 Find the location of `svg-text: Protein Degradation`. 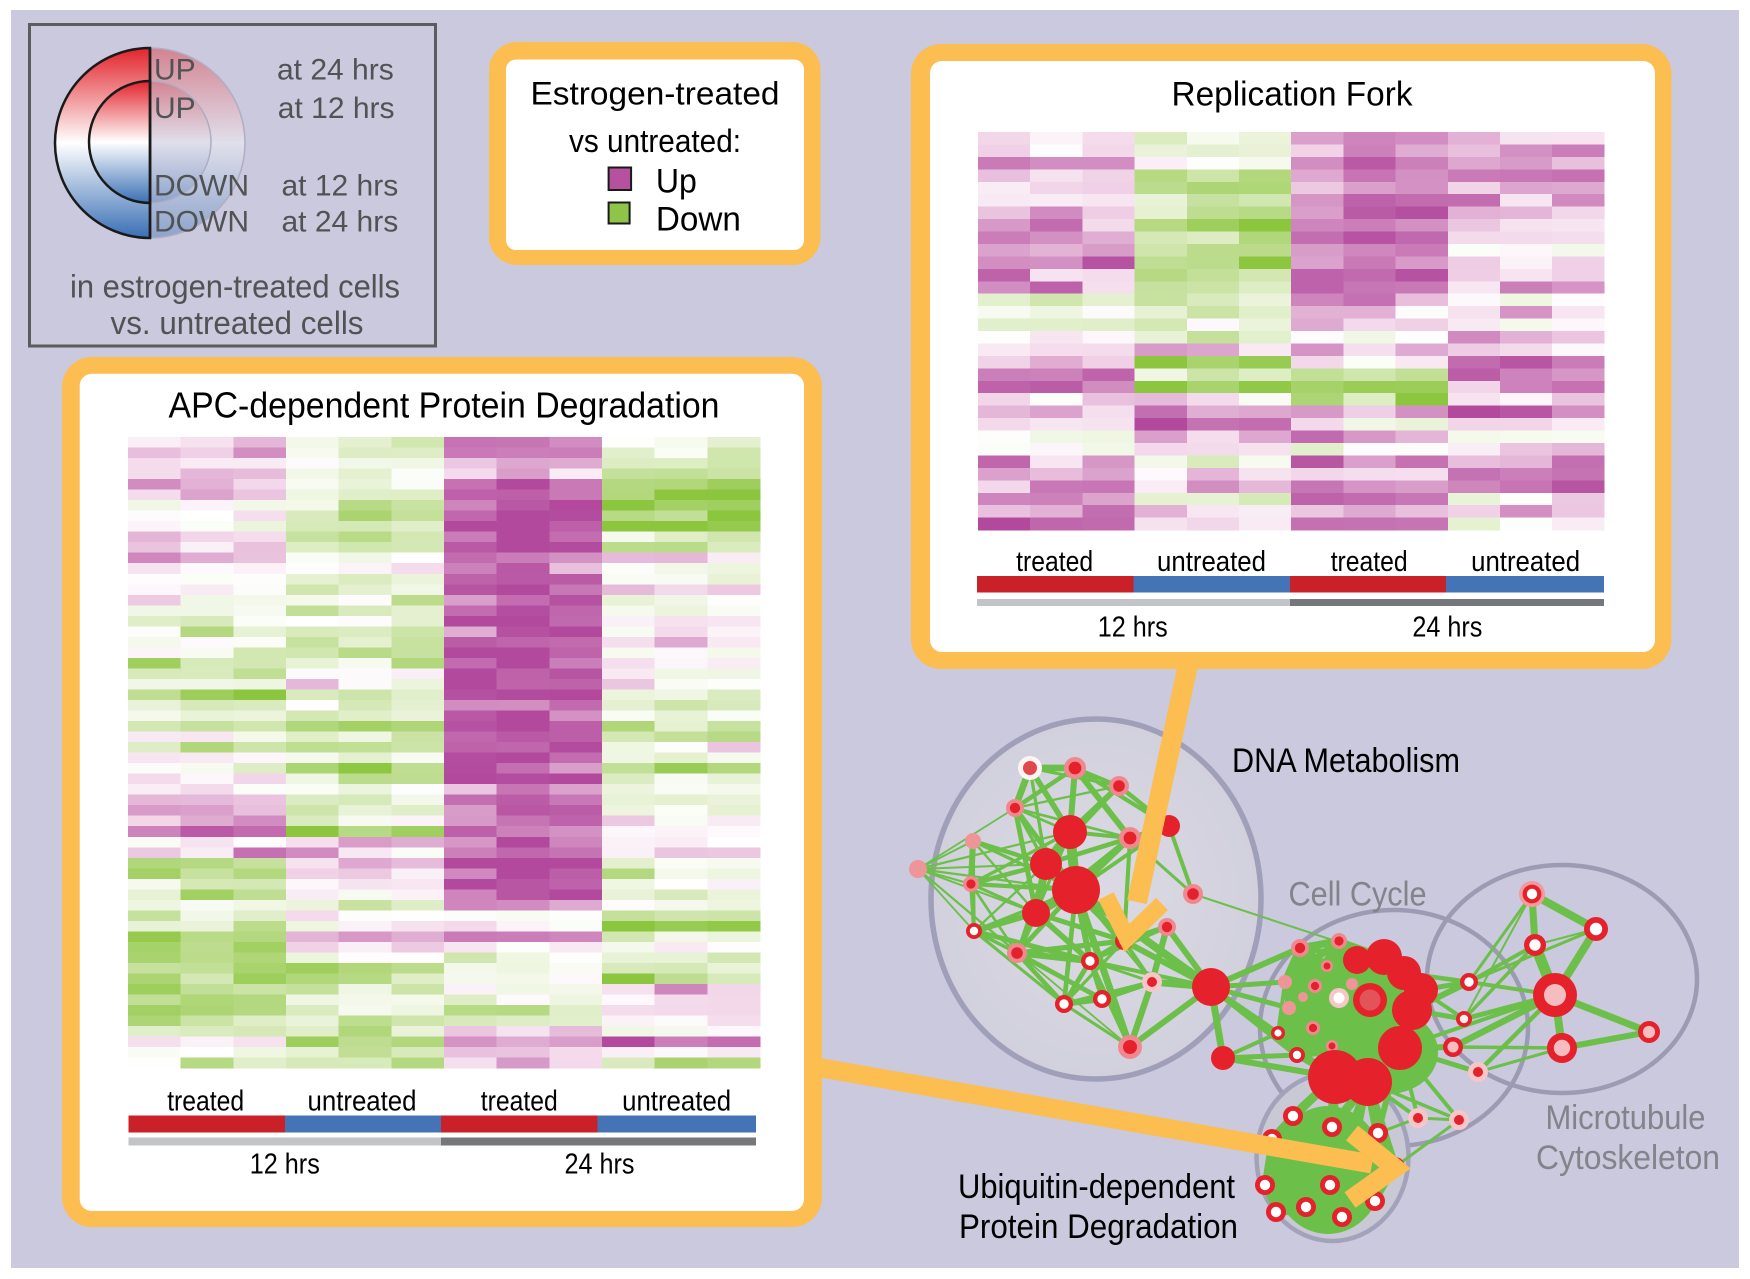

svg-text: Protein Degradation is located at coordinates (1098, 1227).